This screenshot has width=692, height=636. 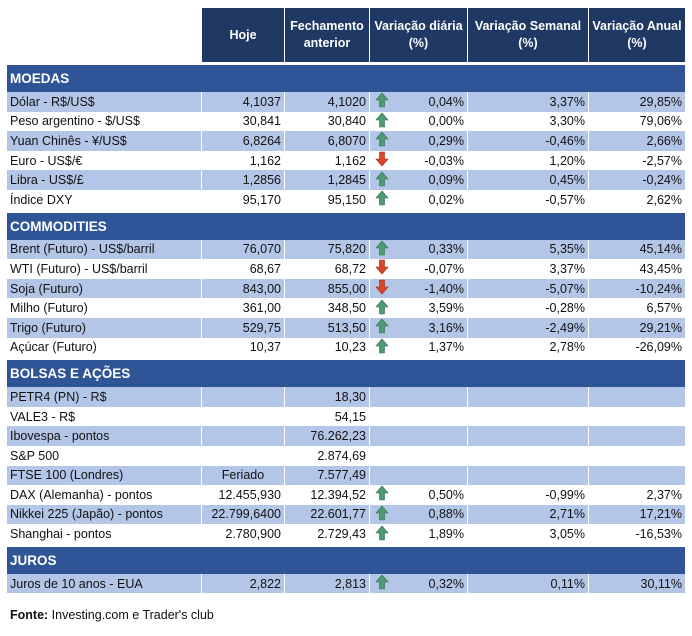 I want to click on section-title: JUROS, so click(x=346, y=558).